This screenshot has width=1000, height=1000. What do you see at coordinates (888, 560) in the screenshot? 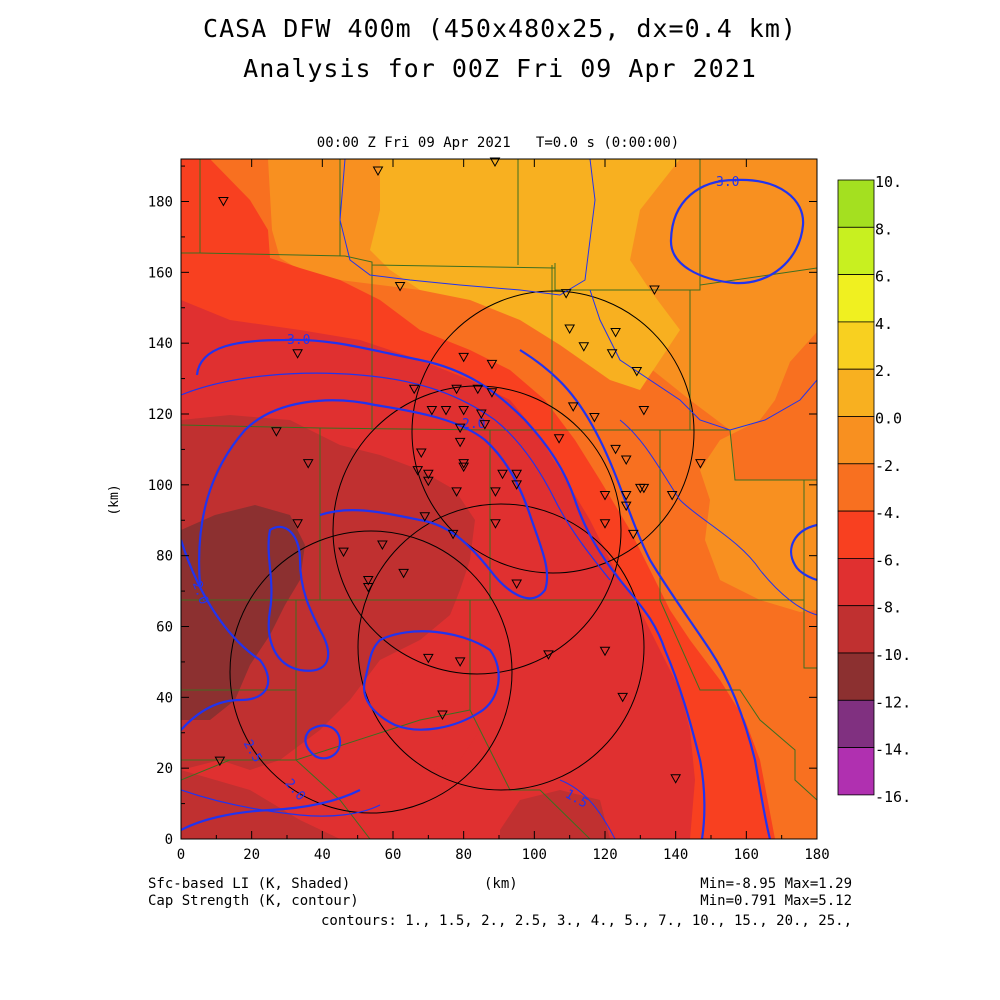
I see `colorbar-label: -6.` at bounding box center [888, 560].